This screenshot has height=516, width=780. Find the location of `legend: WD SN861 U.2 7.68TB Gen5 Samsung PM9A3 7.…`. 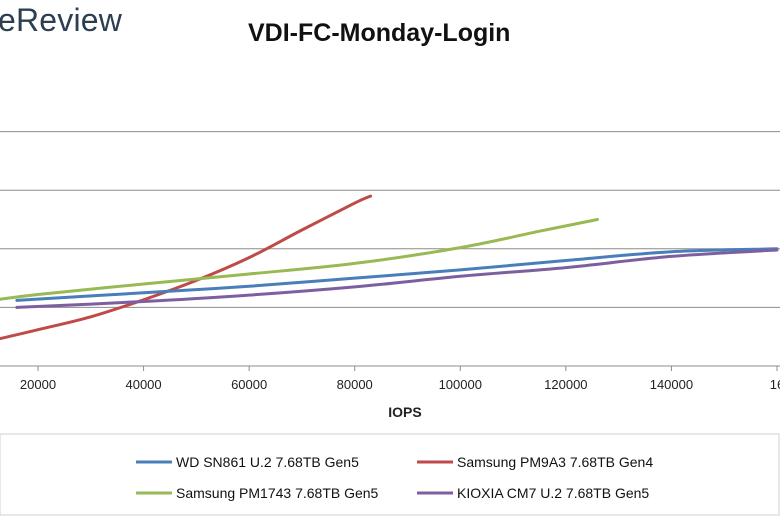

legend: WD SN861 U.2 7.68TB Gen5 Samsung PM9A3 7.… is located at coordinates (394, 477).